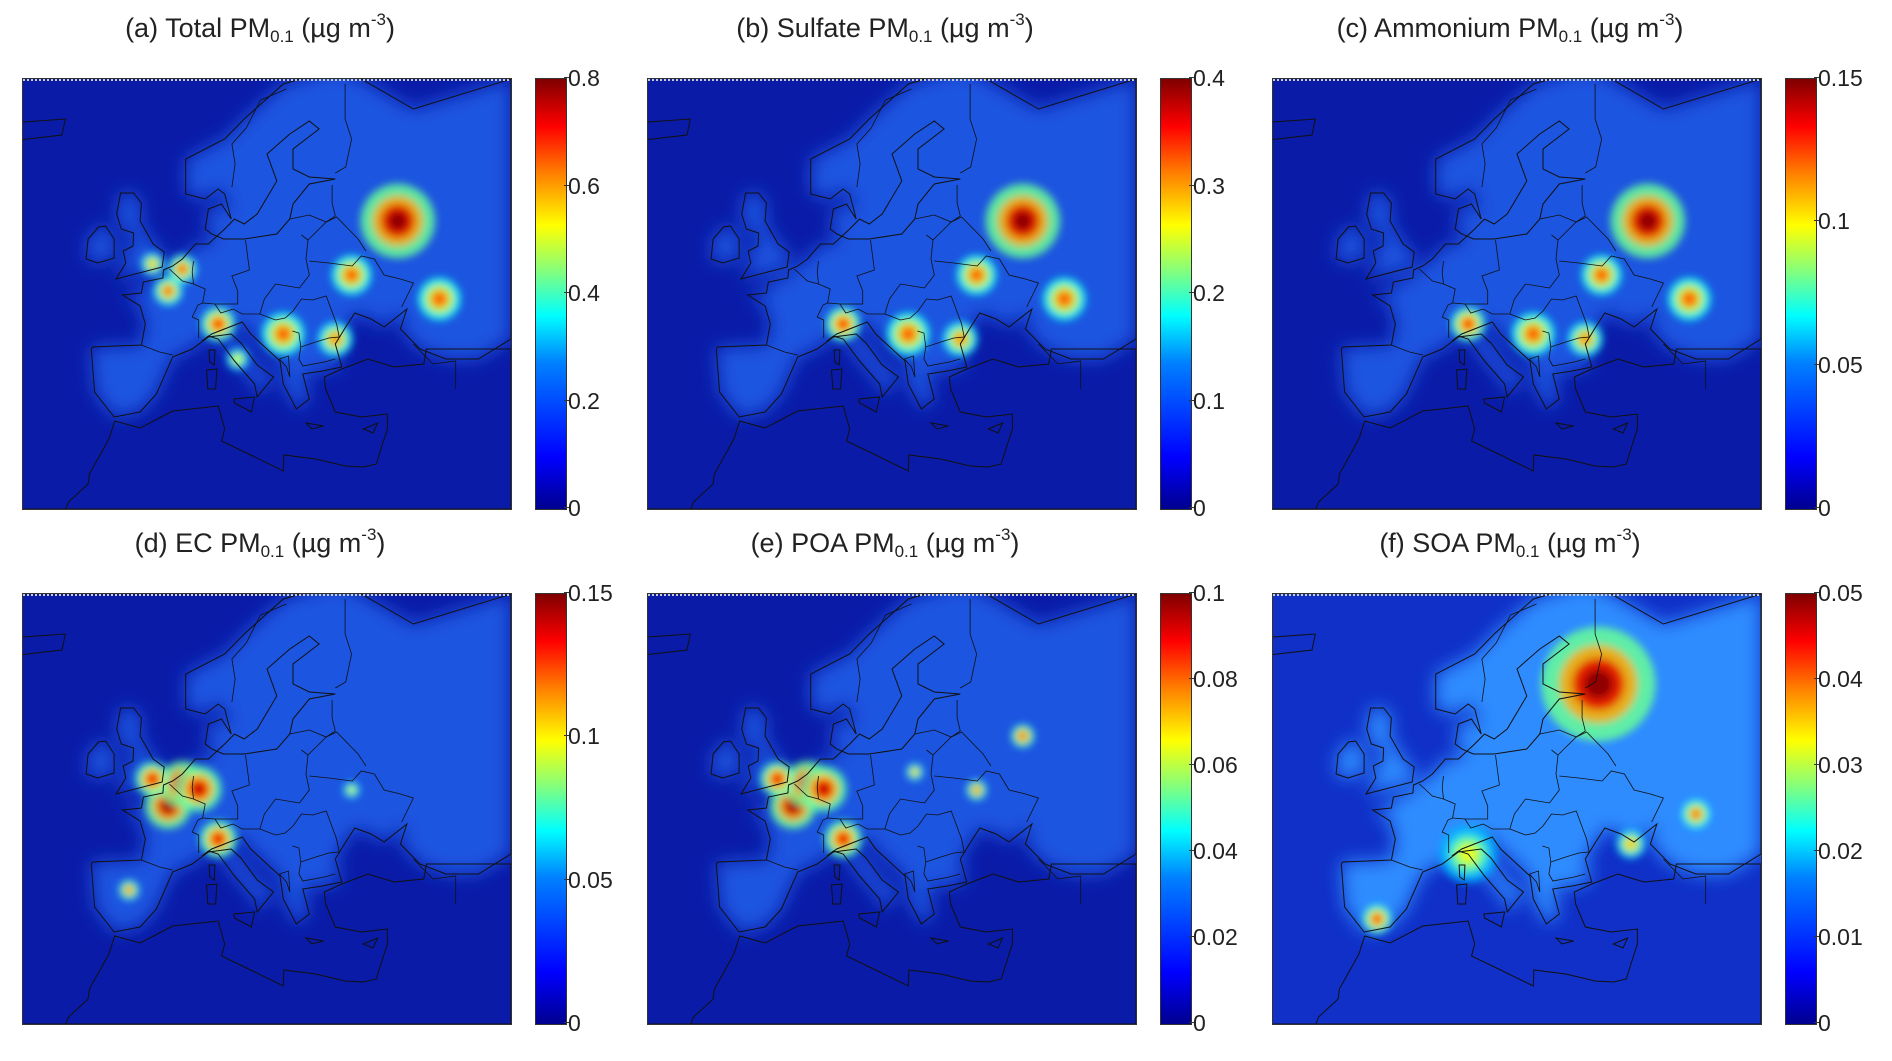  I want to click on colorbar-tick-label: 0.15, so click(588, 593).